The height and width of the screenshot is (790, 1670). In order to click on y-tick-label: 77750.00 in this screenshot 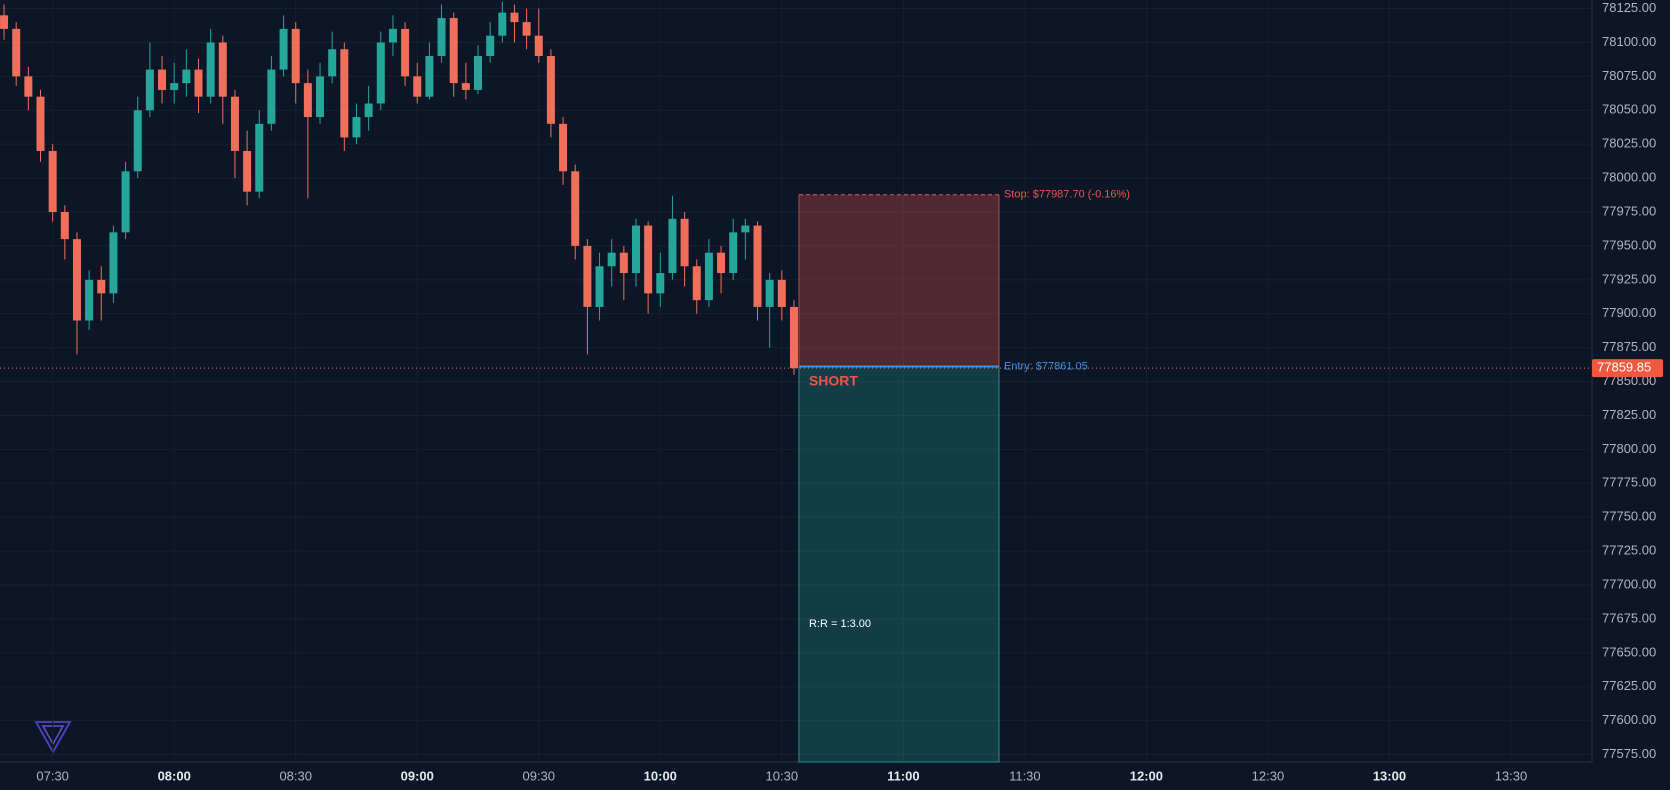, I will do `click(1629, 516)`.